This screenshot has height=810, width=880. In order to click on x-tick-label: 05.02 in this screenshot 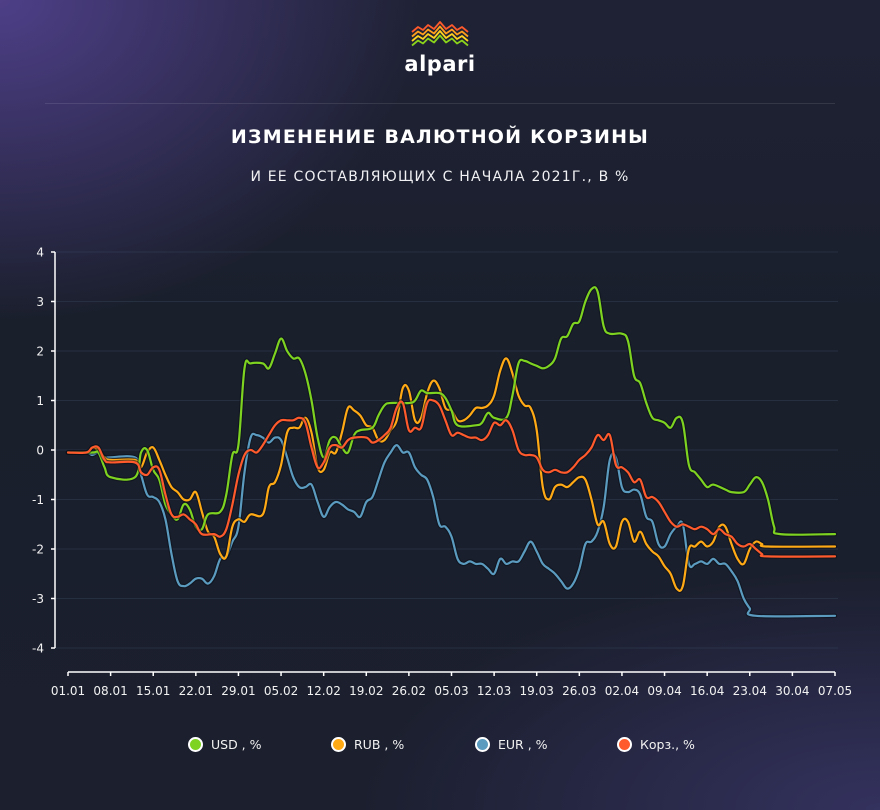, I will do `click(281, 691)`.